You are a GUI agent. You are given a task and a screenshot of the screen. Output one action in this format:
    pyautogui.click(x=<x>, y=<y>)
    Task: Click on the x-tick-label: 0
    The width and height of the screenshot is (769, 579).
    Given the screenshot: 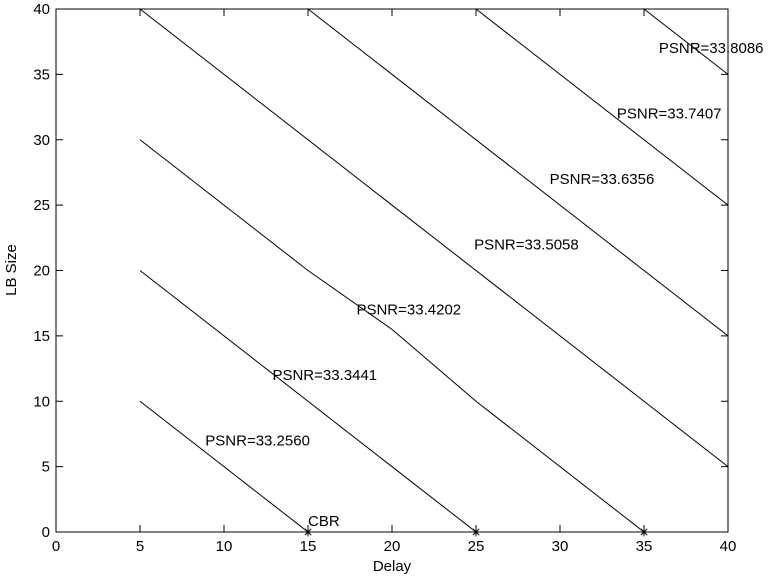 What is the action you would take?
    pyautogui.click(x=56, y=546)
    